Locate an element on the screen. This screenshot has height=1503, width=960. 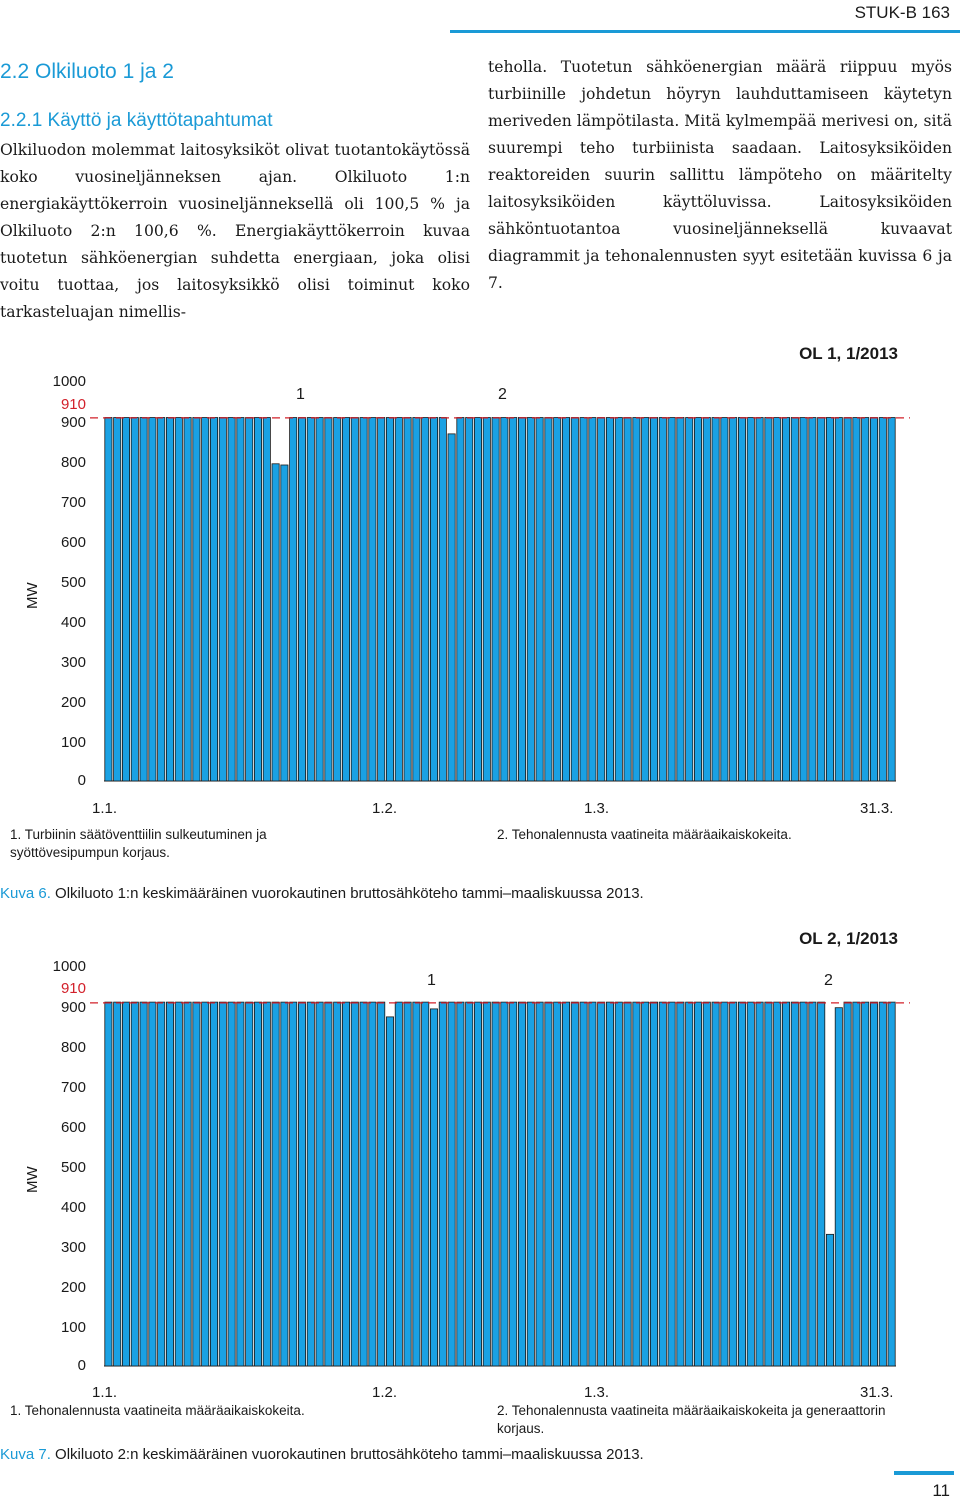
chart2-xtick-4: 31.3. is located at coordinates (877, 1392).